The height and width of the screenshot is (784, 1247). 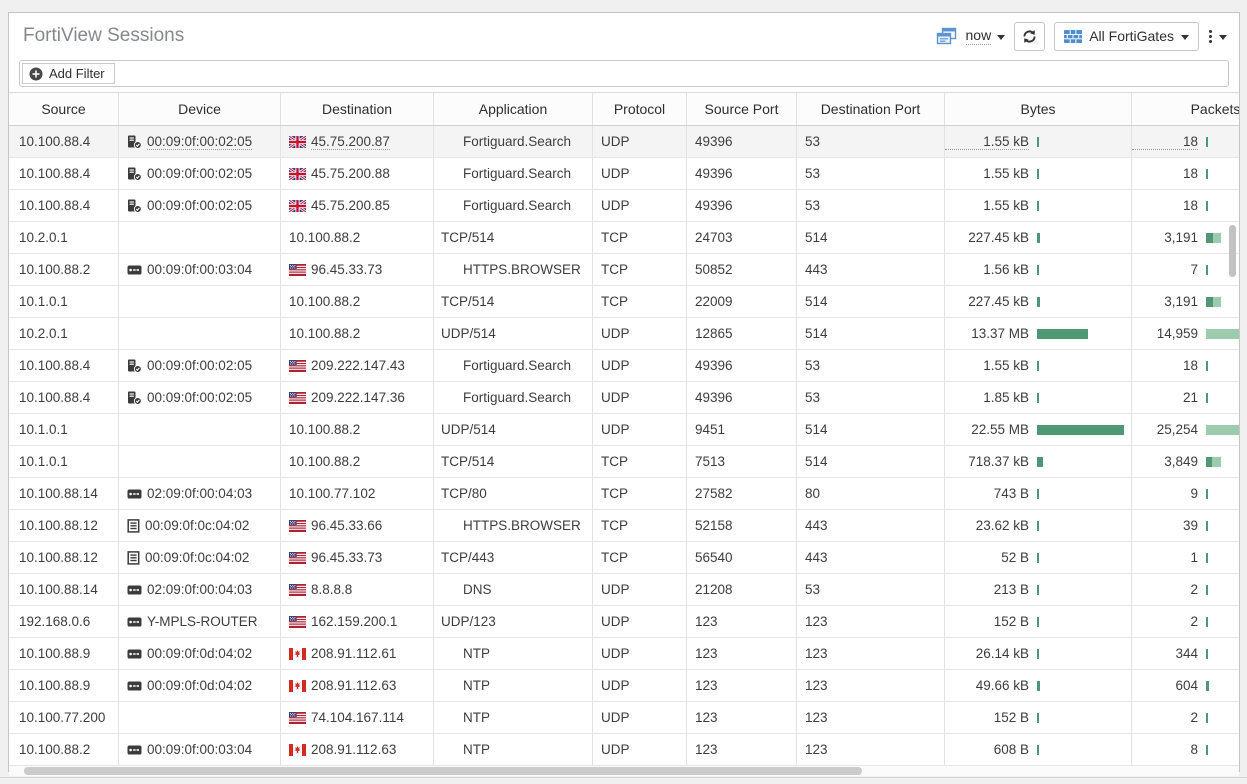 What do you see at coordinates (354, 653) in the screenshot?
I see `destination-ip: 208.91.112.61` at bounding box center [354, 653].